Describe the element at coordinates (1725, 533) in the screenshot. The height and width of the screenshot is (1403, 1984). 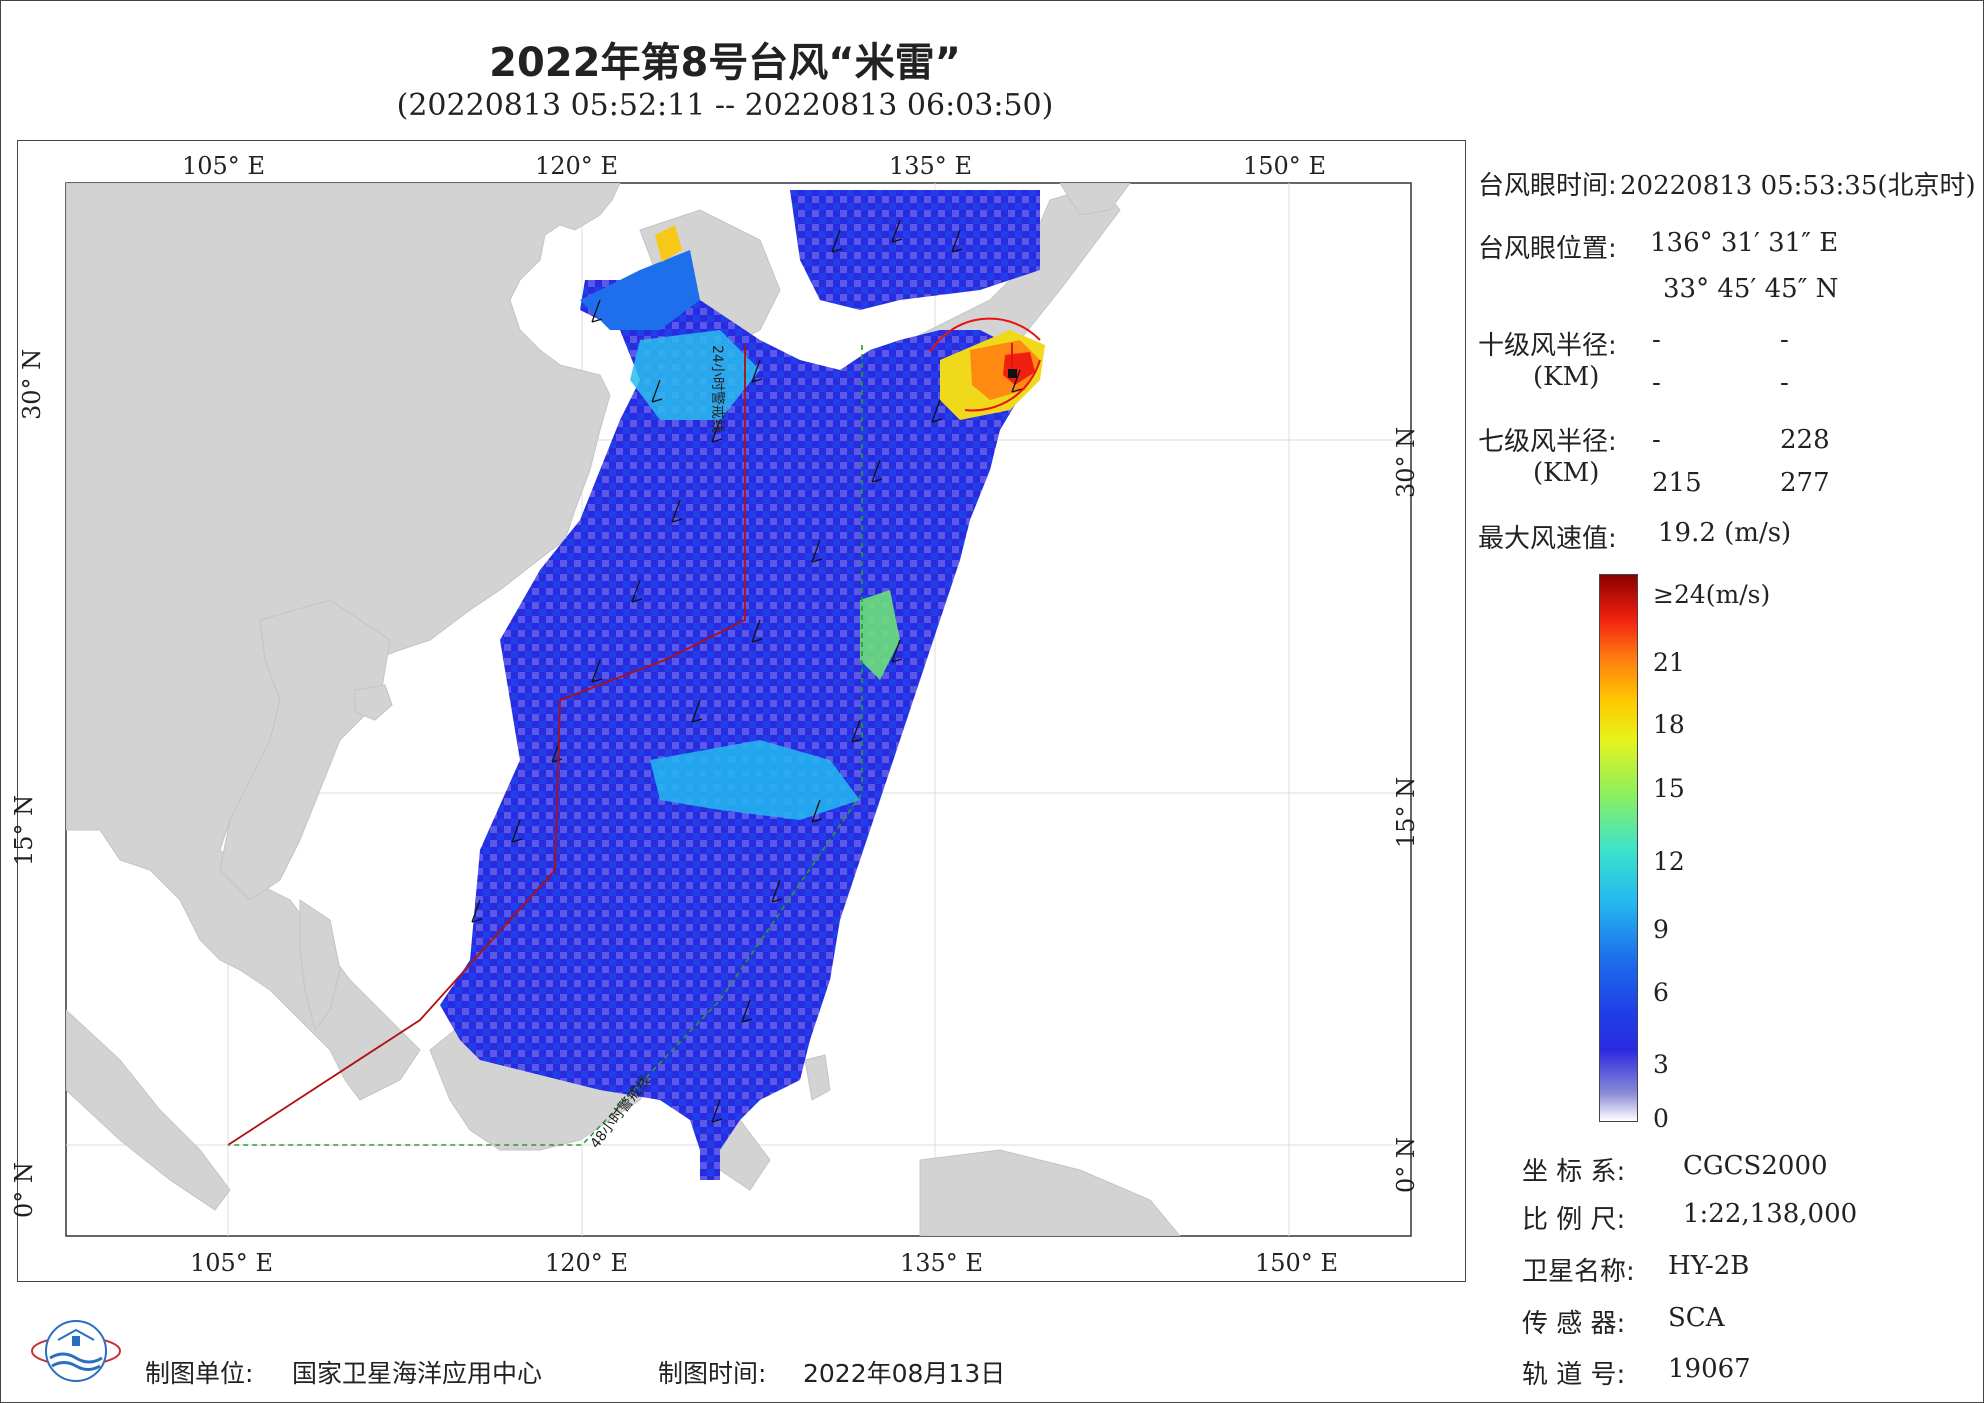
I see `max-wind-value: 19.2 (m/s)` at that location.